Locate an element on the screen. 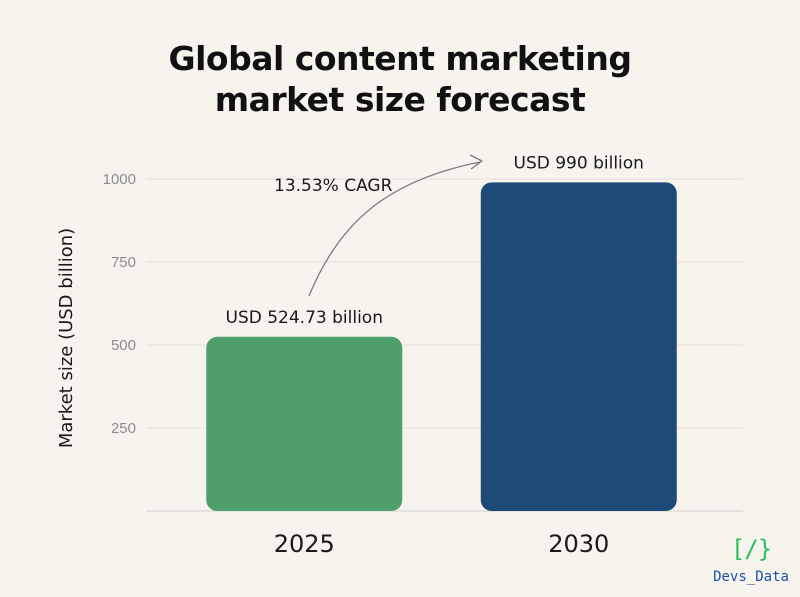 The image size is (800, 597). y-tick-labels: 250 500 750 1000 is located at coordinates (119, 304).